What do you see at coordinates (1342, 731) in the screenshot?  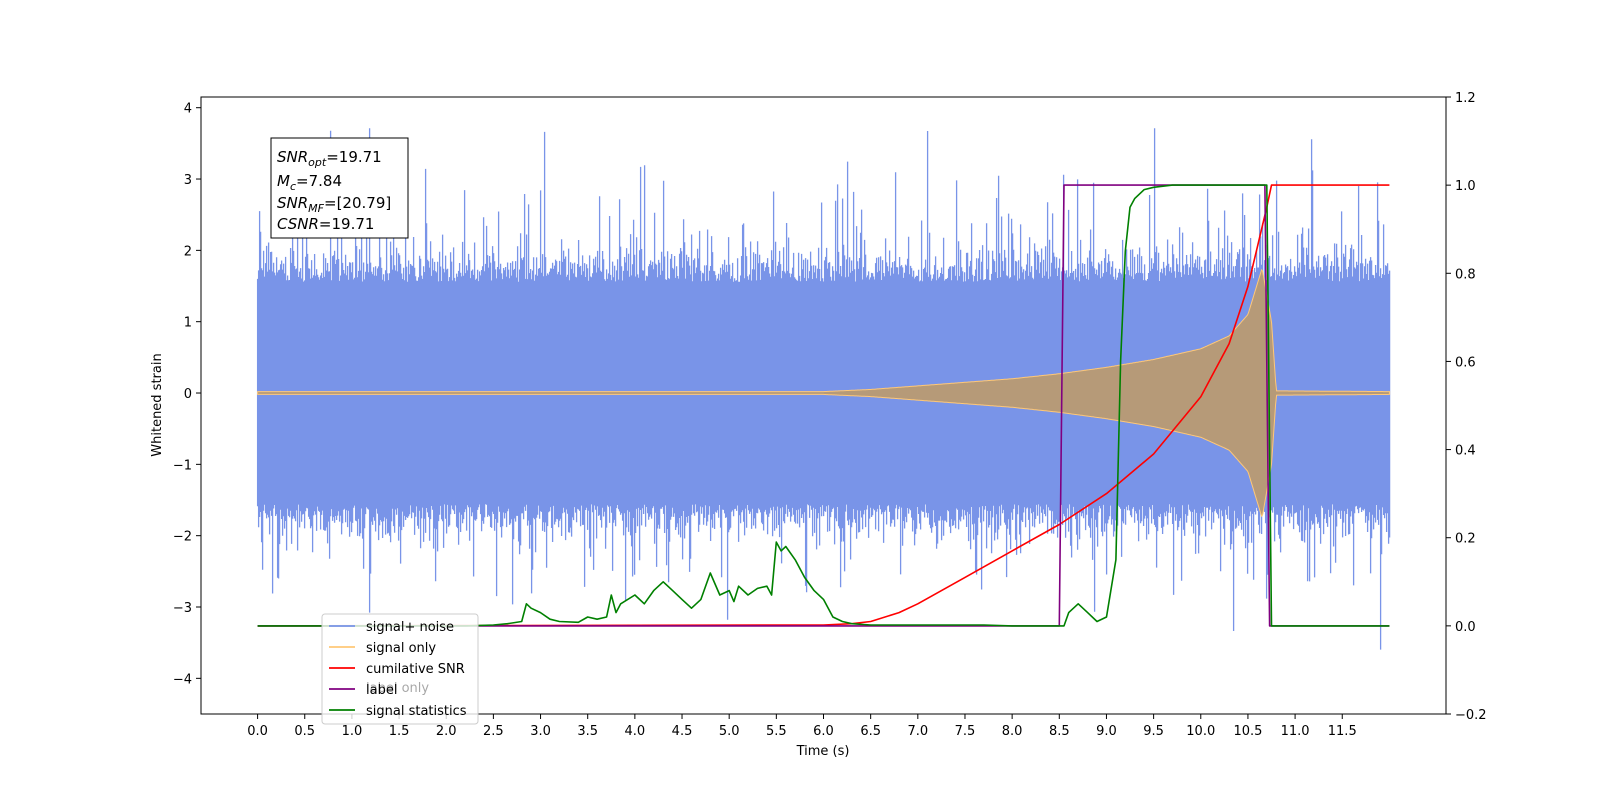 I see `x-tick-label: 11.5` at bounding box center [1342, 731].